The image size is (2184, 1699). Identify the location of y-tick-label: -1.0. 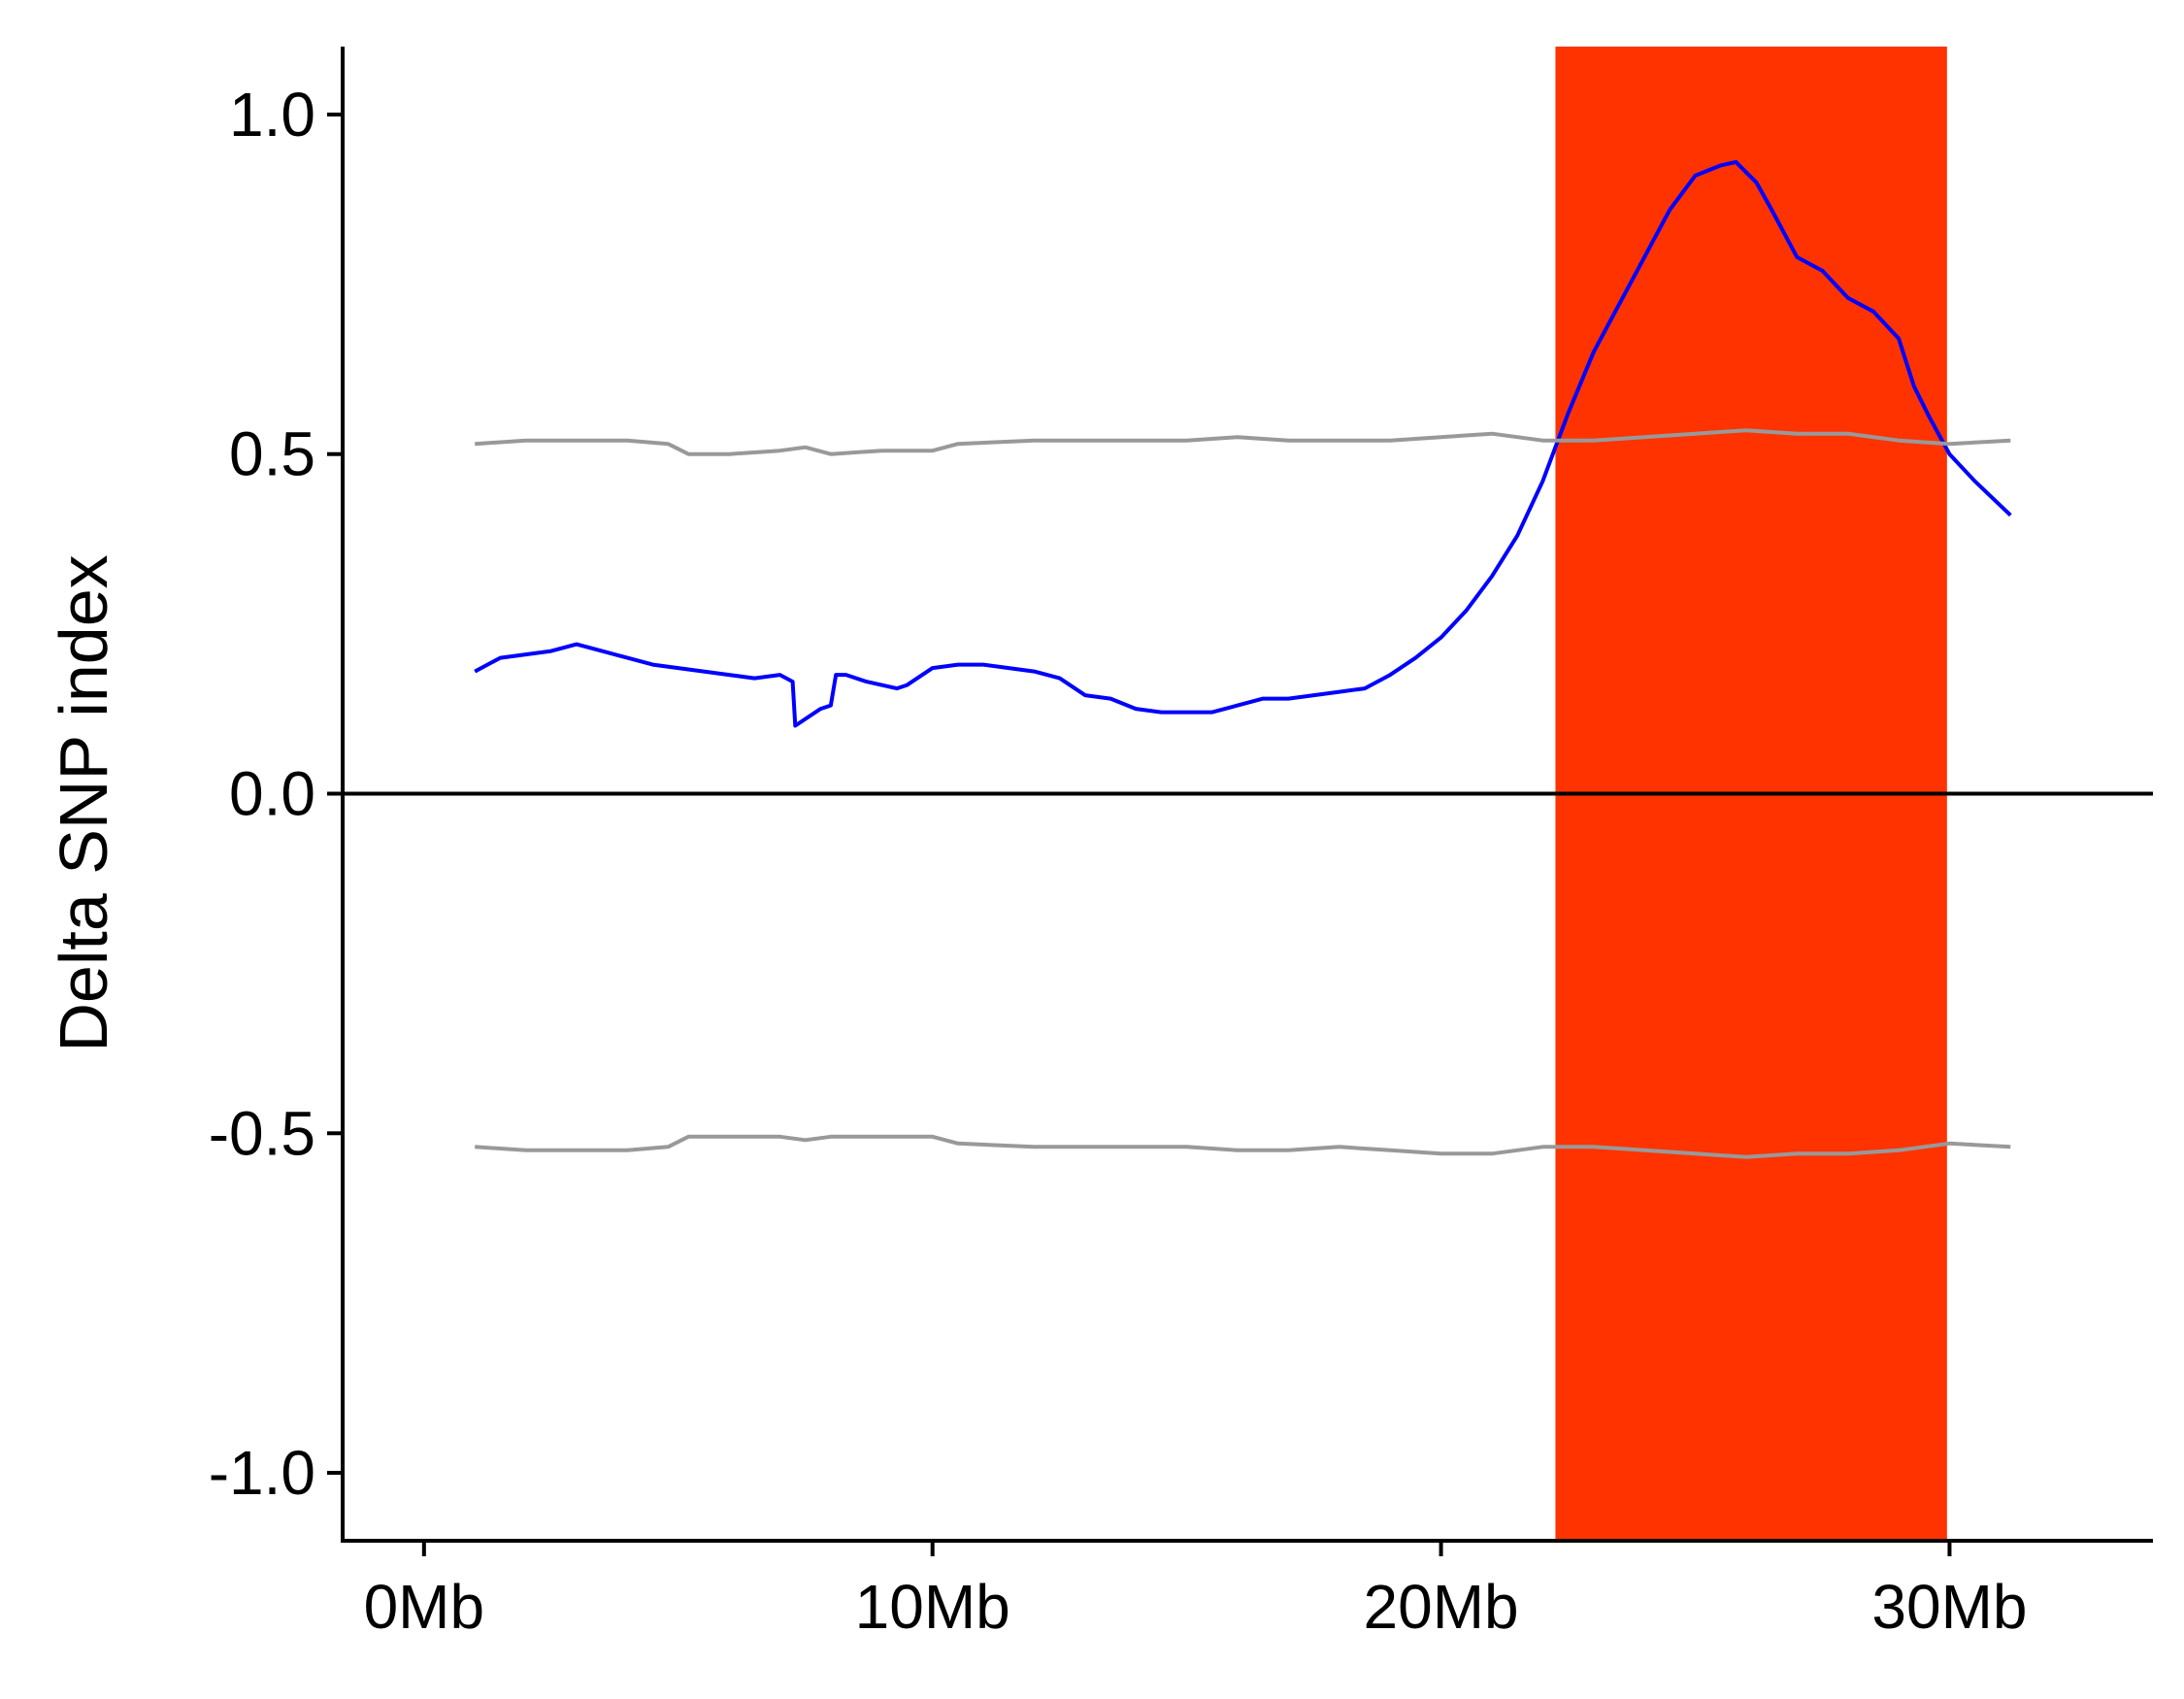
(262, 1473).